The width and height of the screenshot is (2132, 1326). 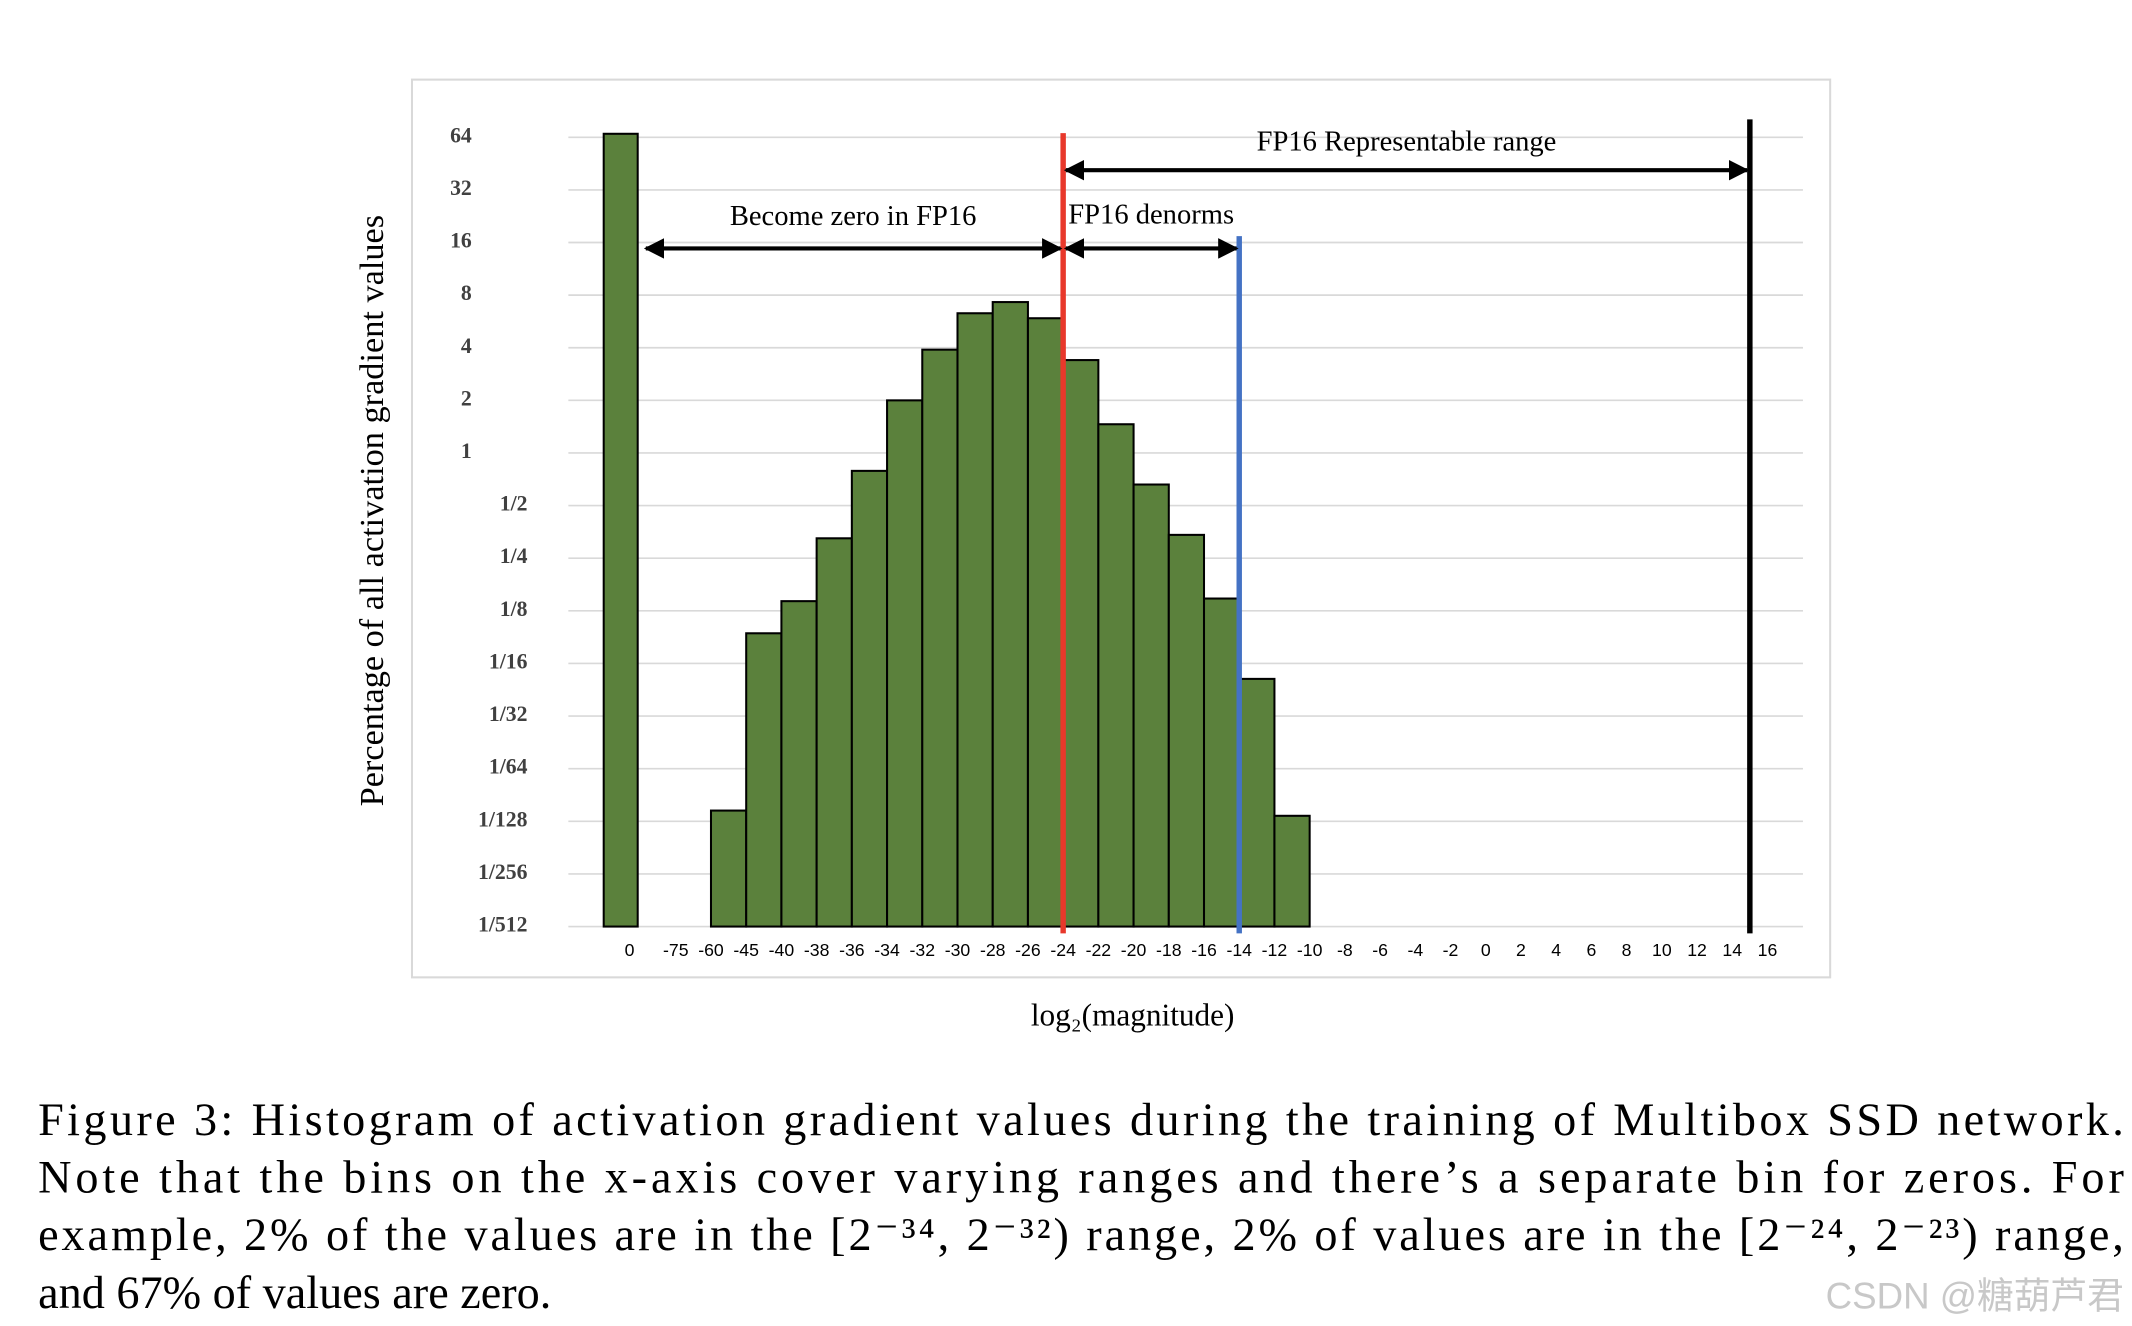 What do you see at coordinates (1415, 950) in the screenshot?
I see `x-tick-label: -4` at bounding box center [1415, 950].